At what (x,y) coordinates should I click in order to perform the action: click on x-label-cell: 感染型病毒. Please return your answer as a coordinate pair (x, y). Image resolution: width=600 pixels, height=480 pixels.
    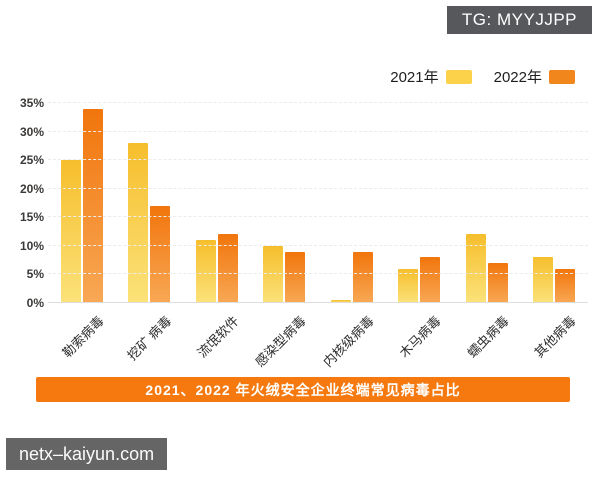
    Looking at the image, I should click on (285, 339).